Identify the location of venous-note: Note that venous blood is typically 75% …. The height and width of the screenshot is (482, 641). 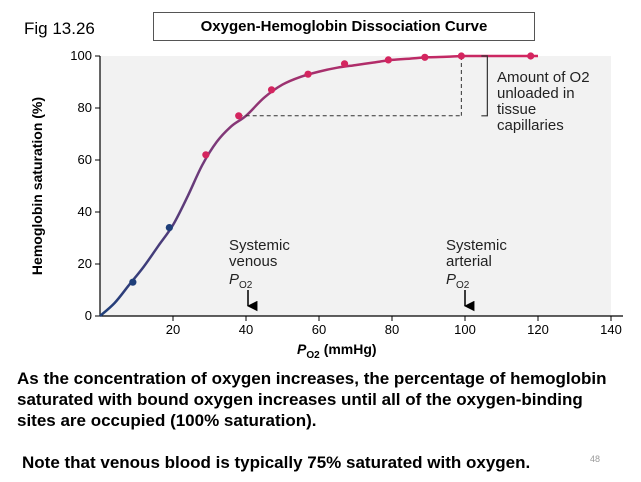
(276, 462).